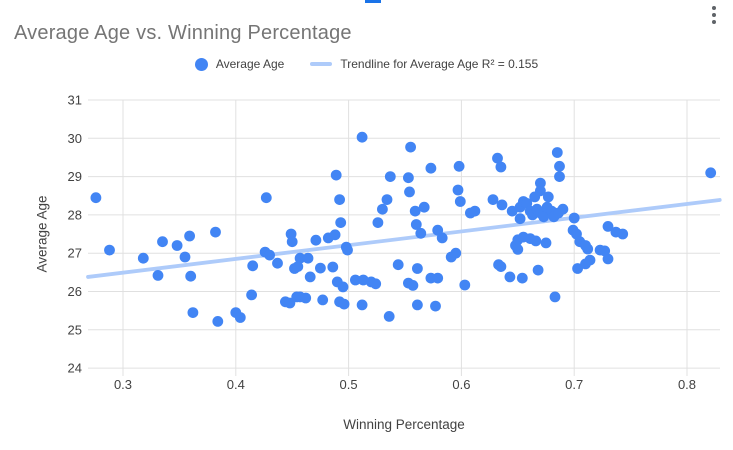  Describe the element at coordinates (239, 64) in the screenshot. I see `legend-item-average-age: Average Age` at that location.